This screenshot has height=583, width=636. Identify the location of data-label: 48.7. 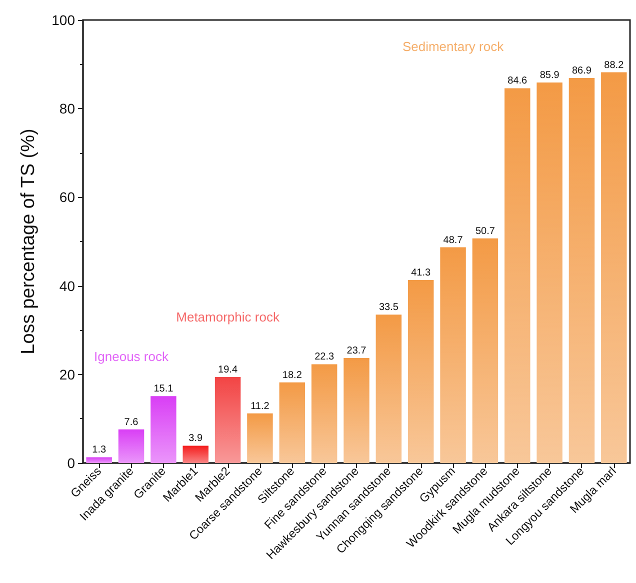
(453, 240).